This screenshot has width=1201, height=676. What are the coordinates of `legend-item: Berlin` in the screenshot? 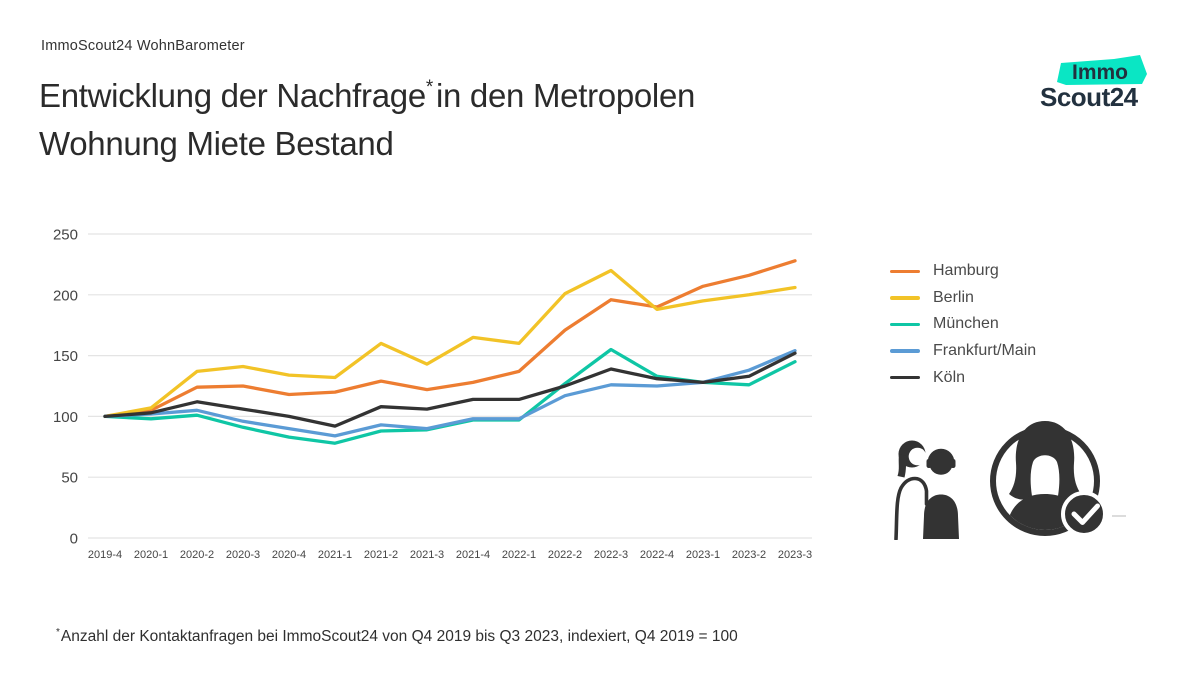 It's located at (963, 298).